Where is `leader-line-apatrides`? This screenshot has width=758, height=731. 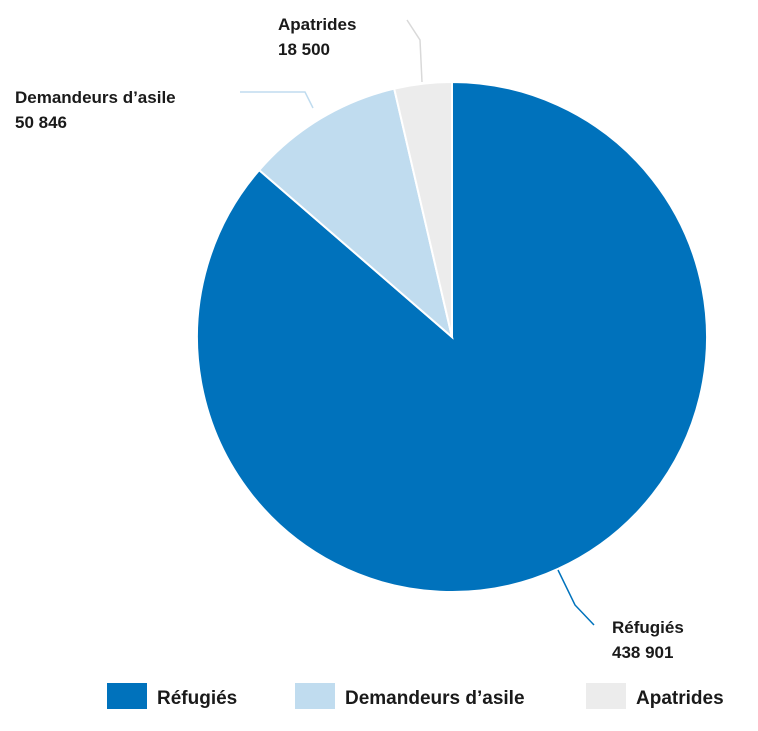
leader-line-apatrides is located at coordinates (414, 51).